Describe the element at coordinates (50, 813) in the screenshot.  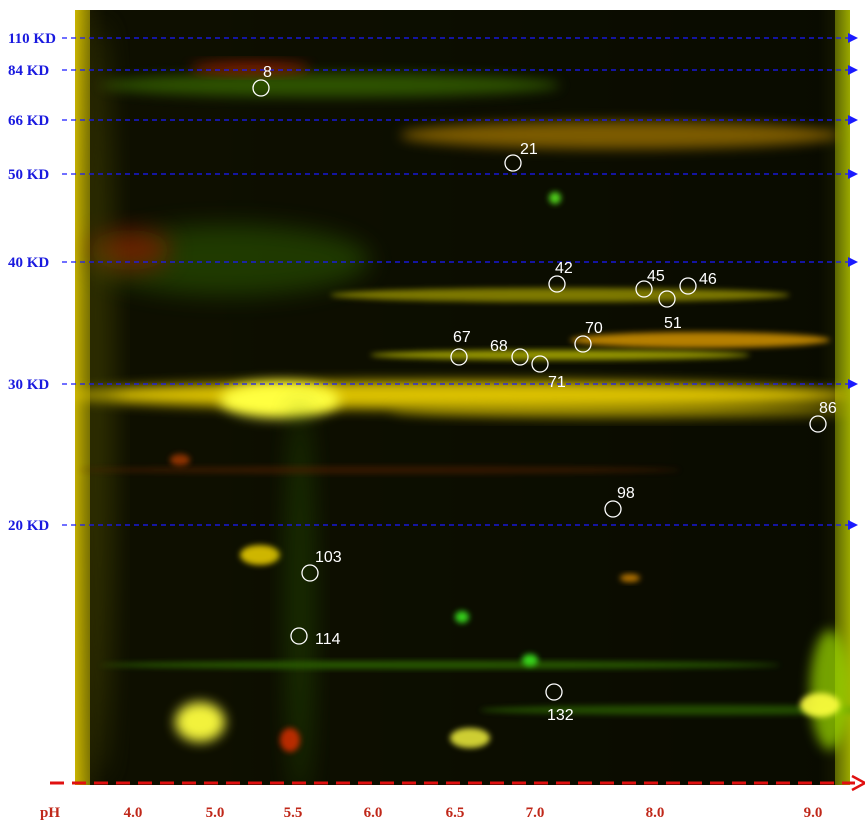
I see `ph-axis-title: pH` at that location.